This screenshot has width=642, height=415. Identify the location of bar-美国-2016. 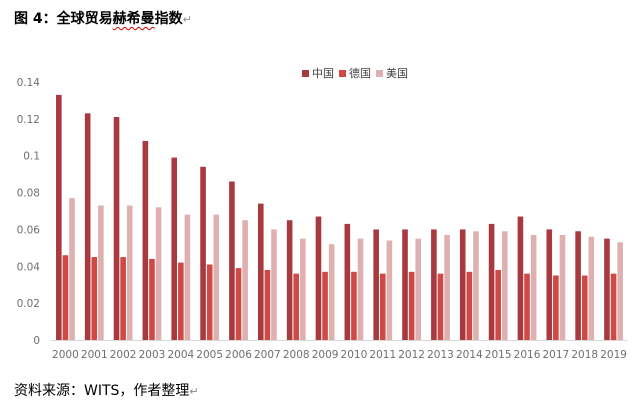
(533, 287).